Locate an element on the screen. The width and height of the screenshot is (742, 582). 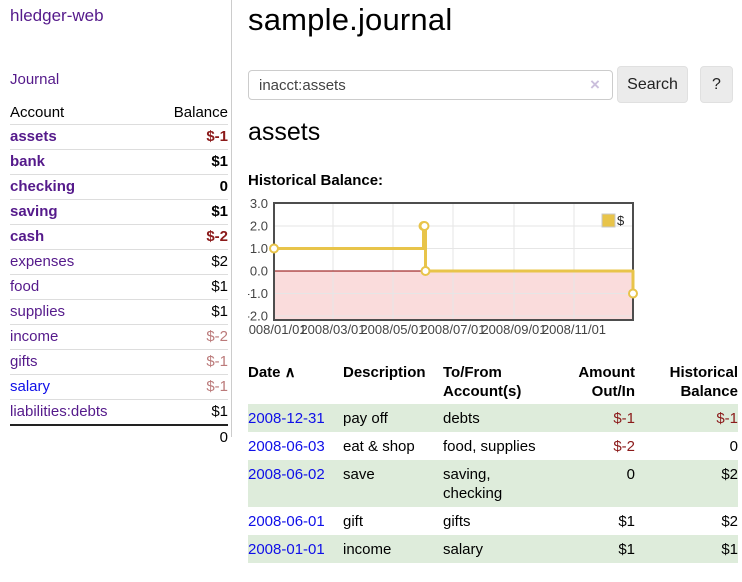
transaction-date-link: 2008-12-31 is located at coordinates (286, 418).